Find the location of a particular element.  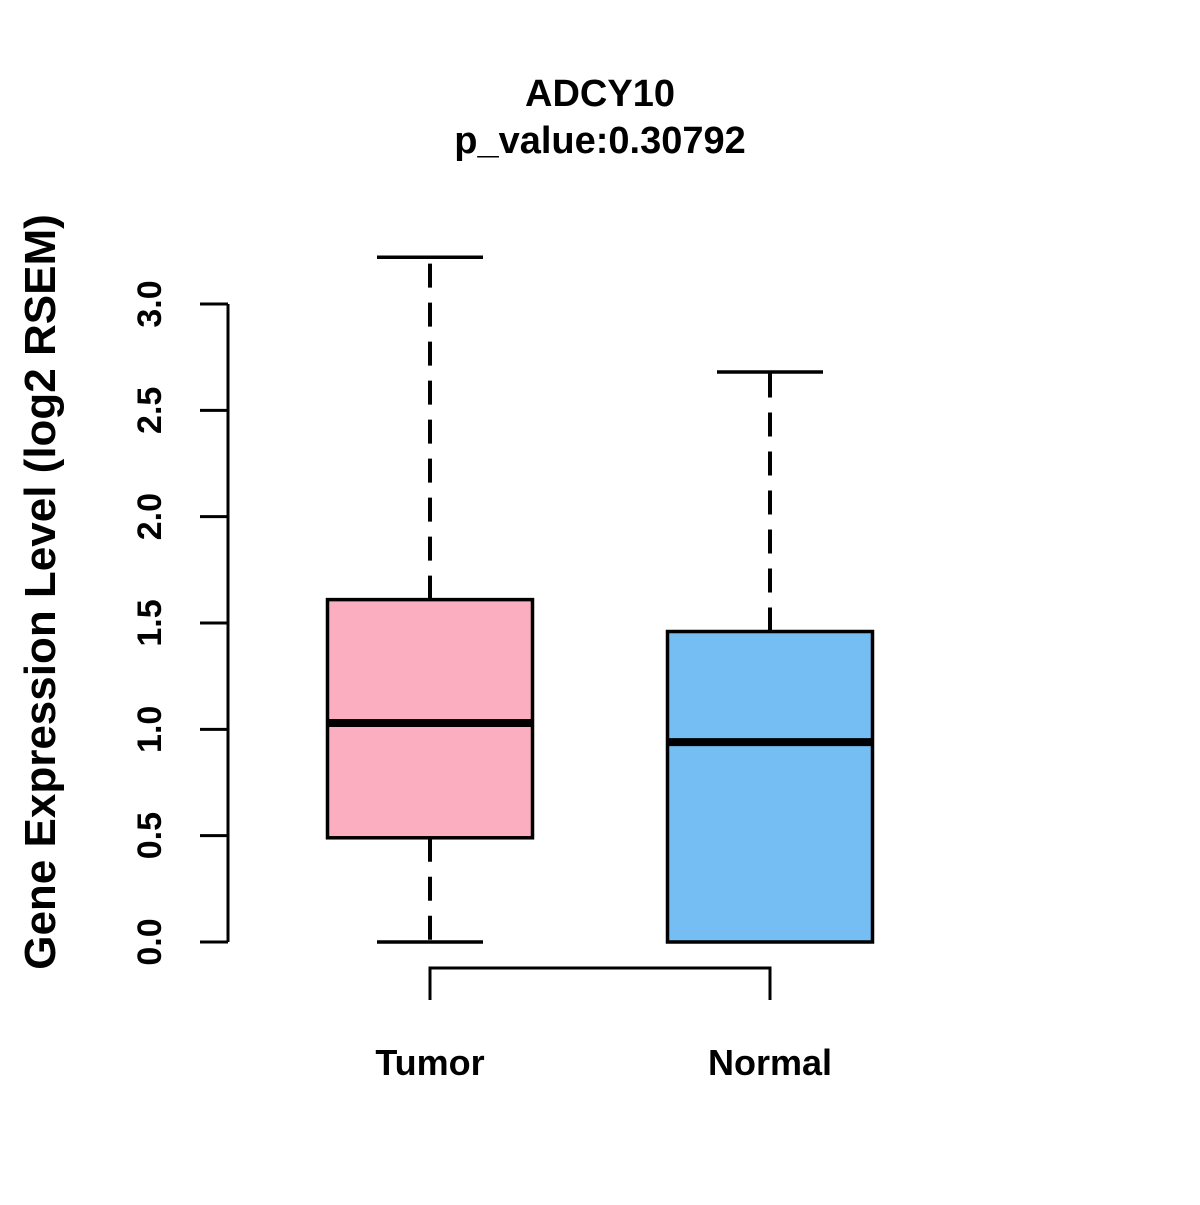

chart-title: ADCY10 is located at coordinates (600, 94).